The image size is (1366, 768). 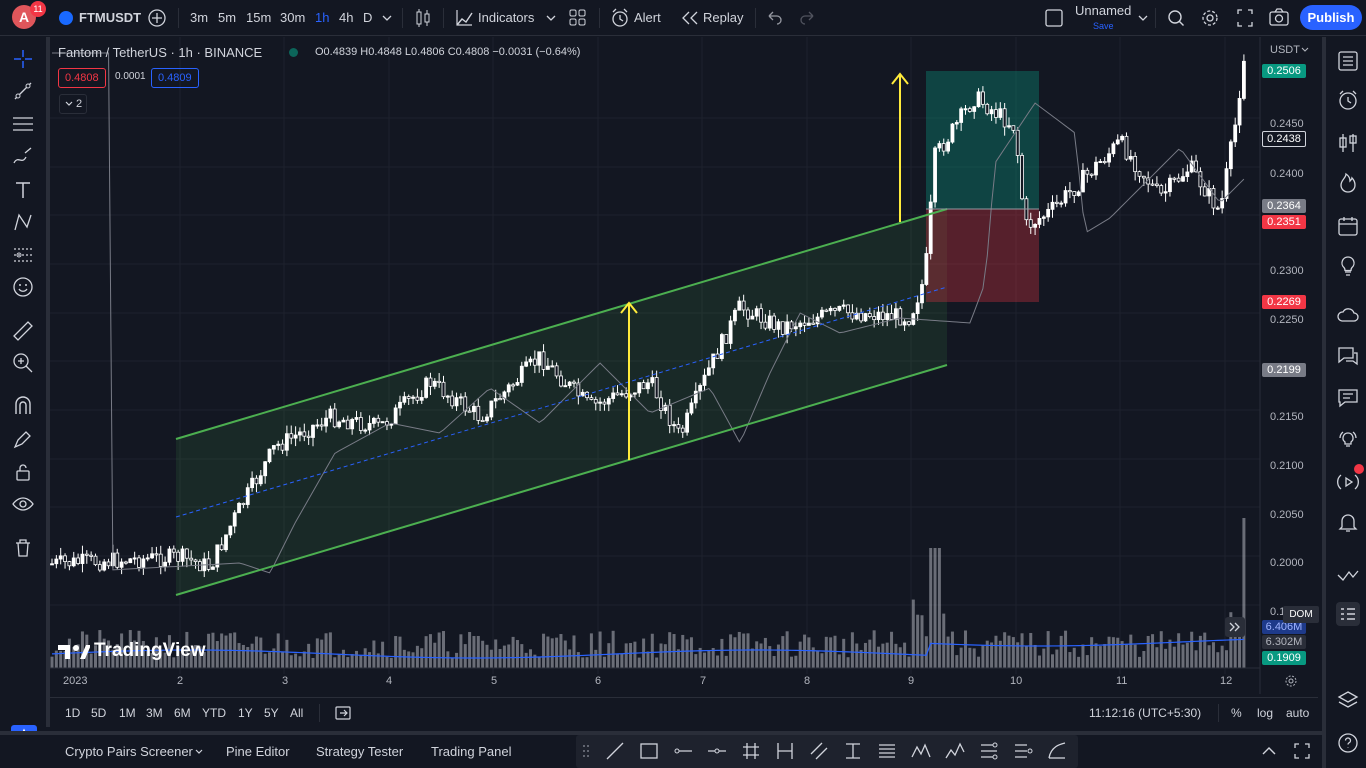 I want to click on fullscreen-icon, so click(x=1245, y=18).